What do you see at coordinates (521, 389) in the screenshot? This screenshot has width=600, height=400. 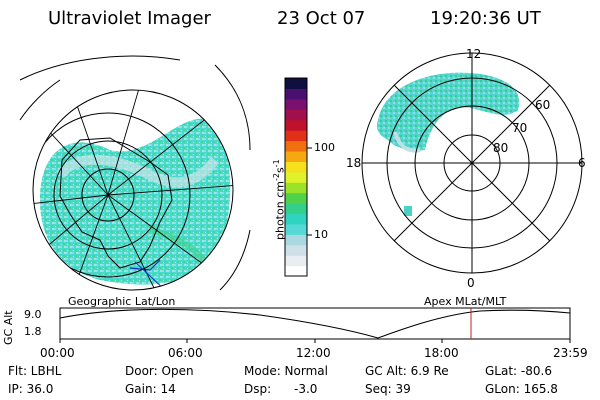 I see `glon-info: GLon: 165.8` at bounding box center [521, 389].